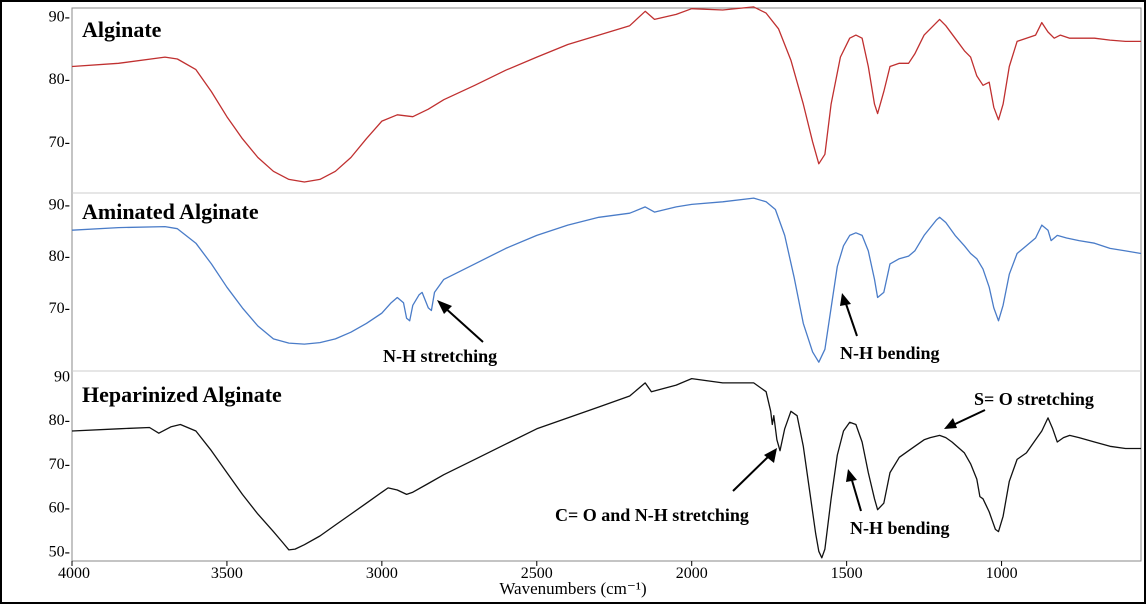  What do you see at coordinates (770, 455) in the screenshot?
I see `annotation-arrowhead-co-nh-stretching` at bounding box center [770, 455].